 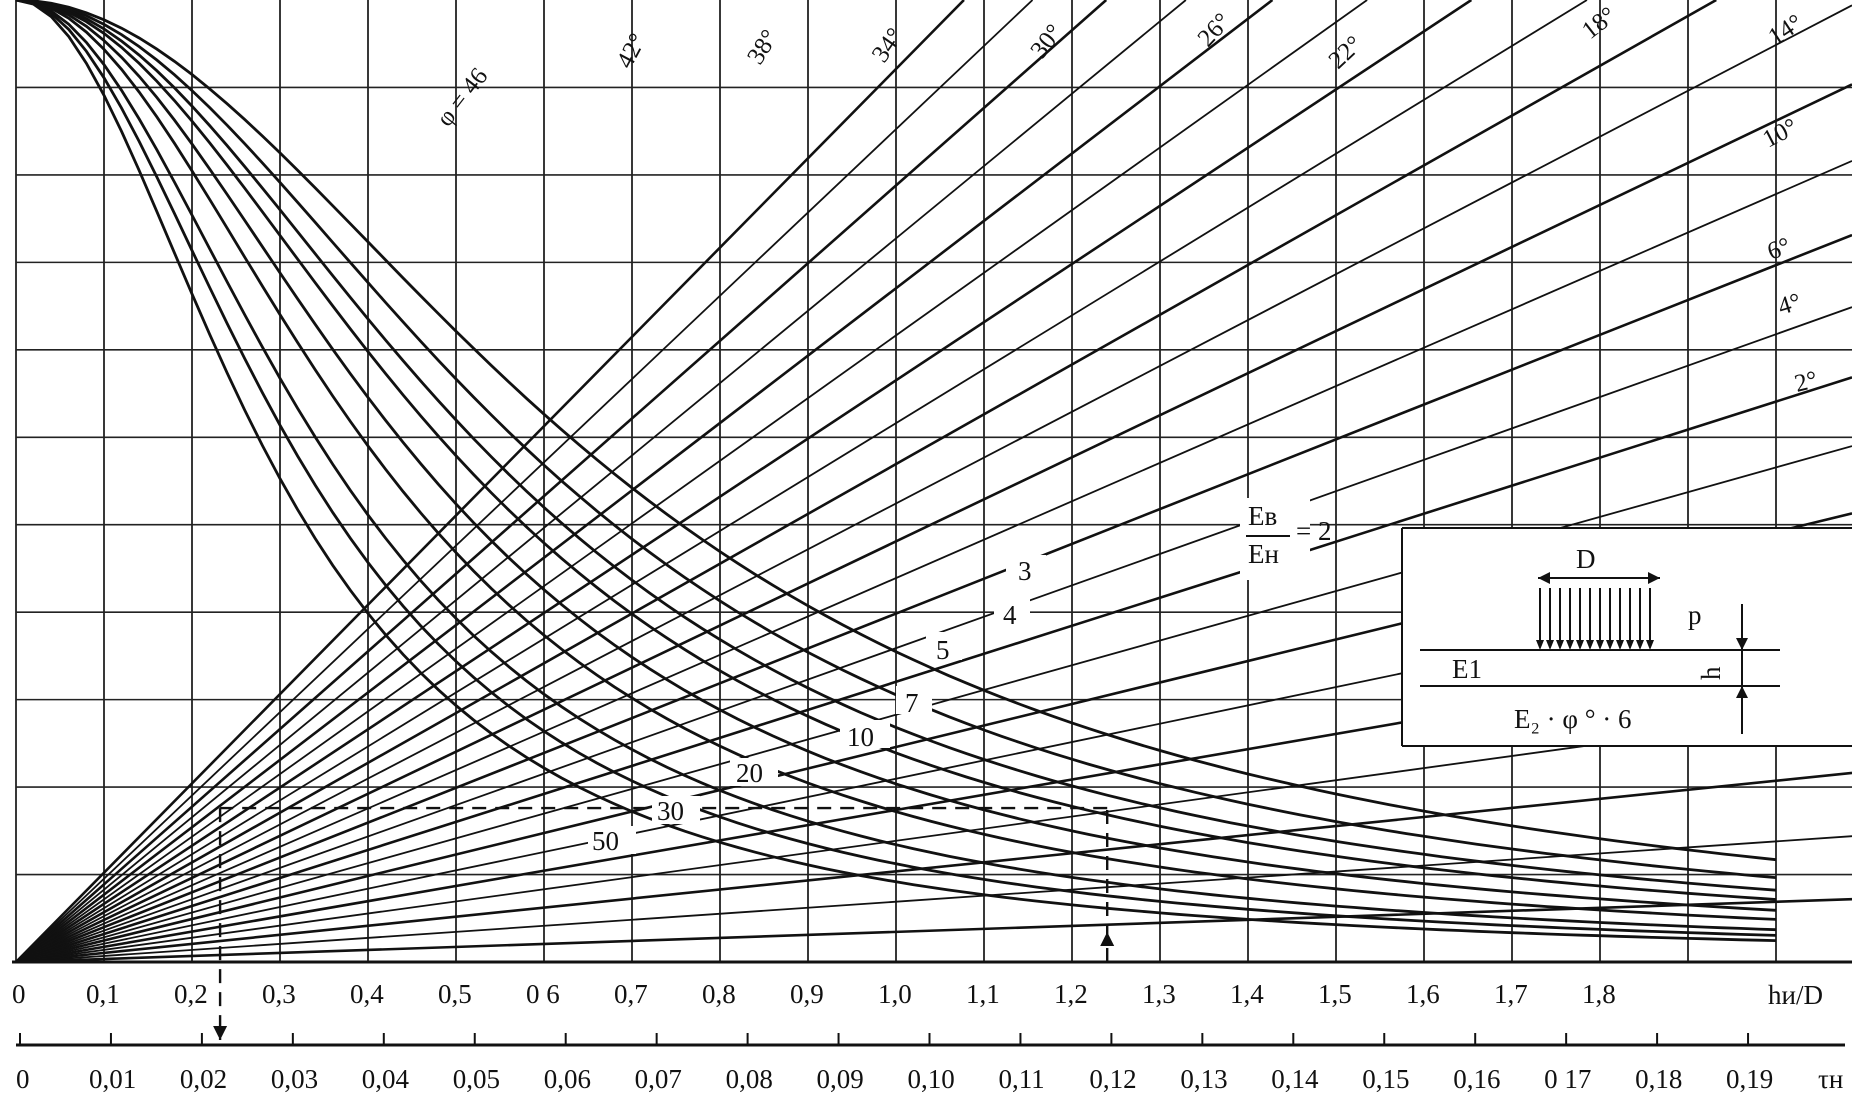 I want to click on ratio-label-50: 50, so click(x=605, y=841).